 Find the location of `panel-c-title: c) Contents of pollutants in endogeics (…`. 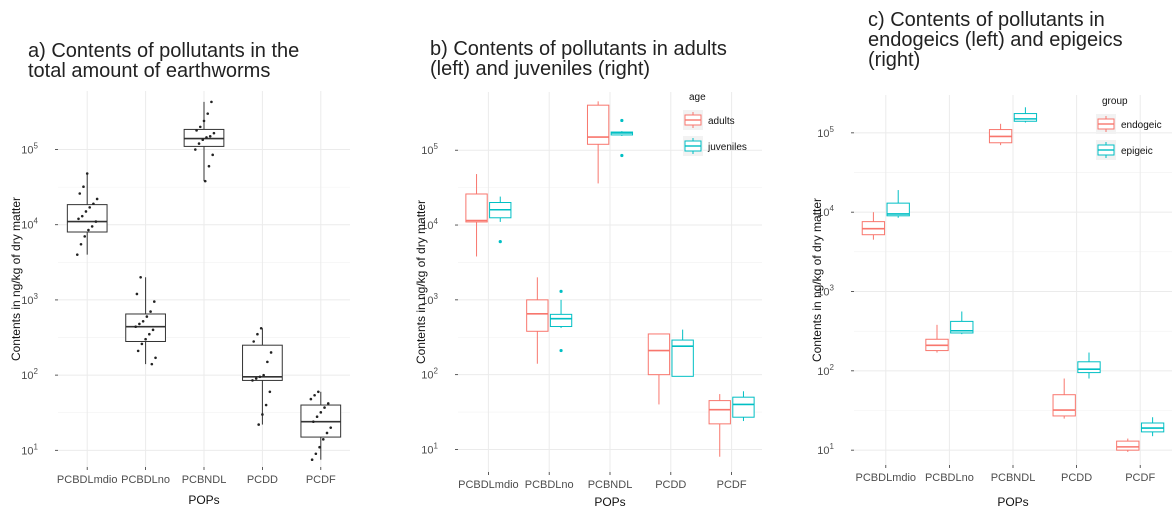

panel-c-title: c) Contents of pollutants in endogeics (… is located at coordinates (995, 40).